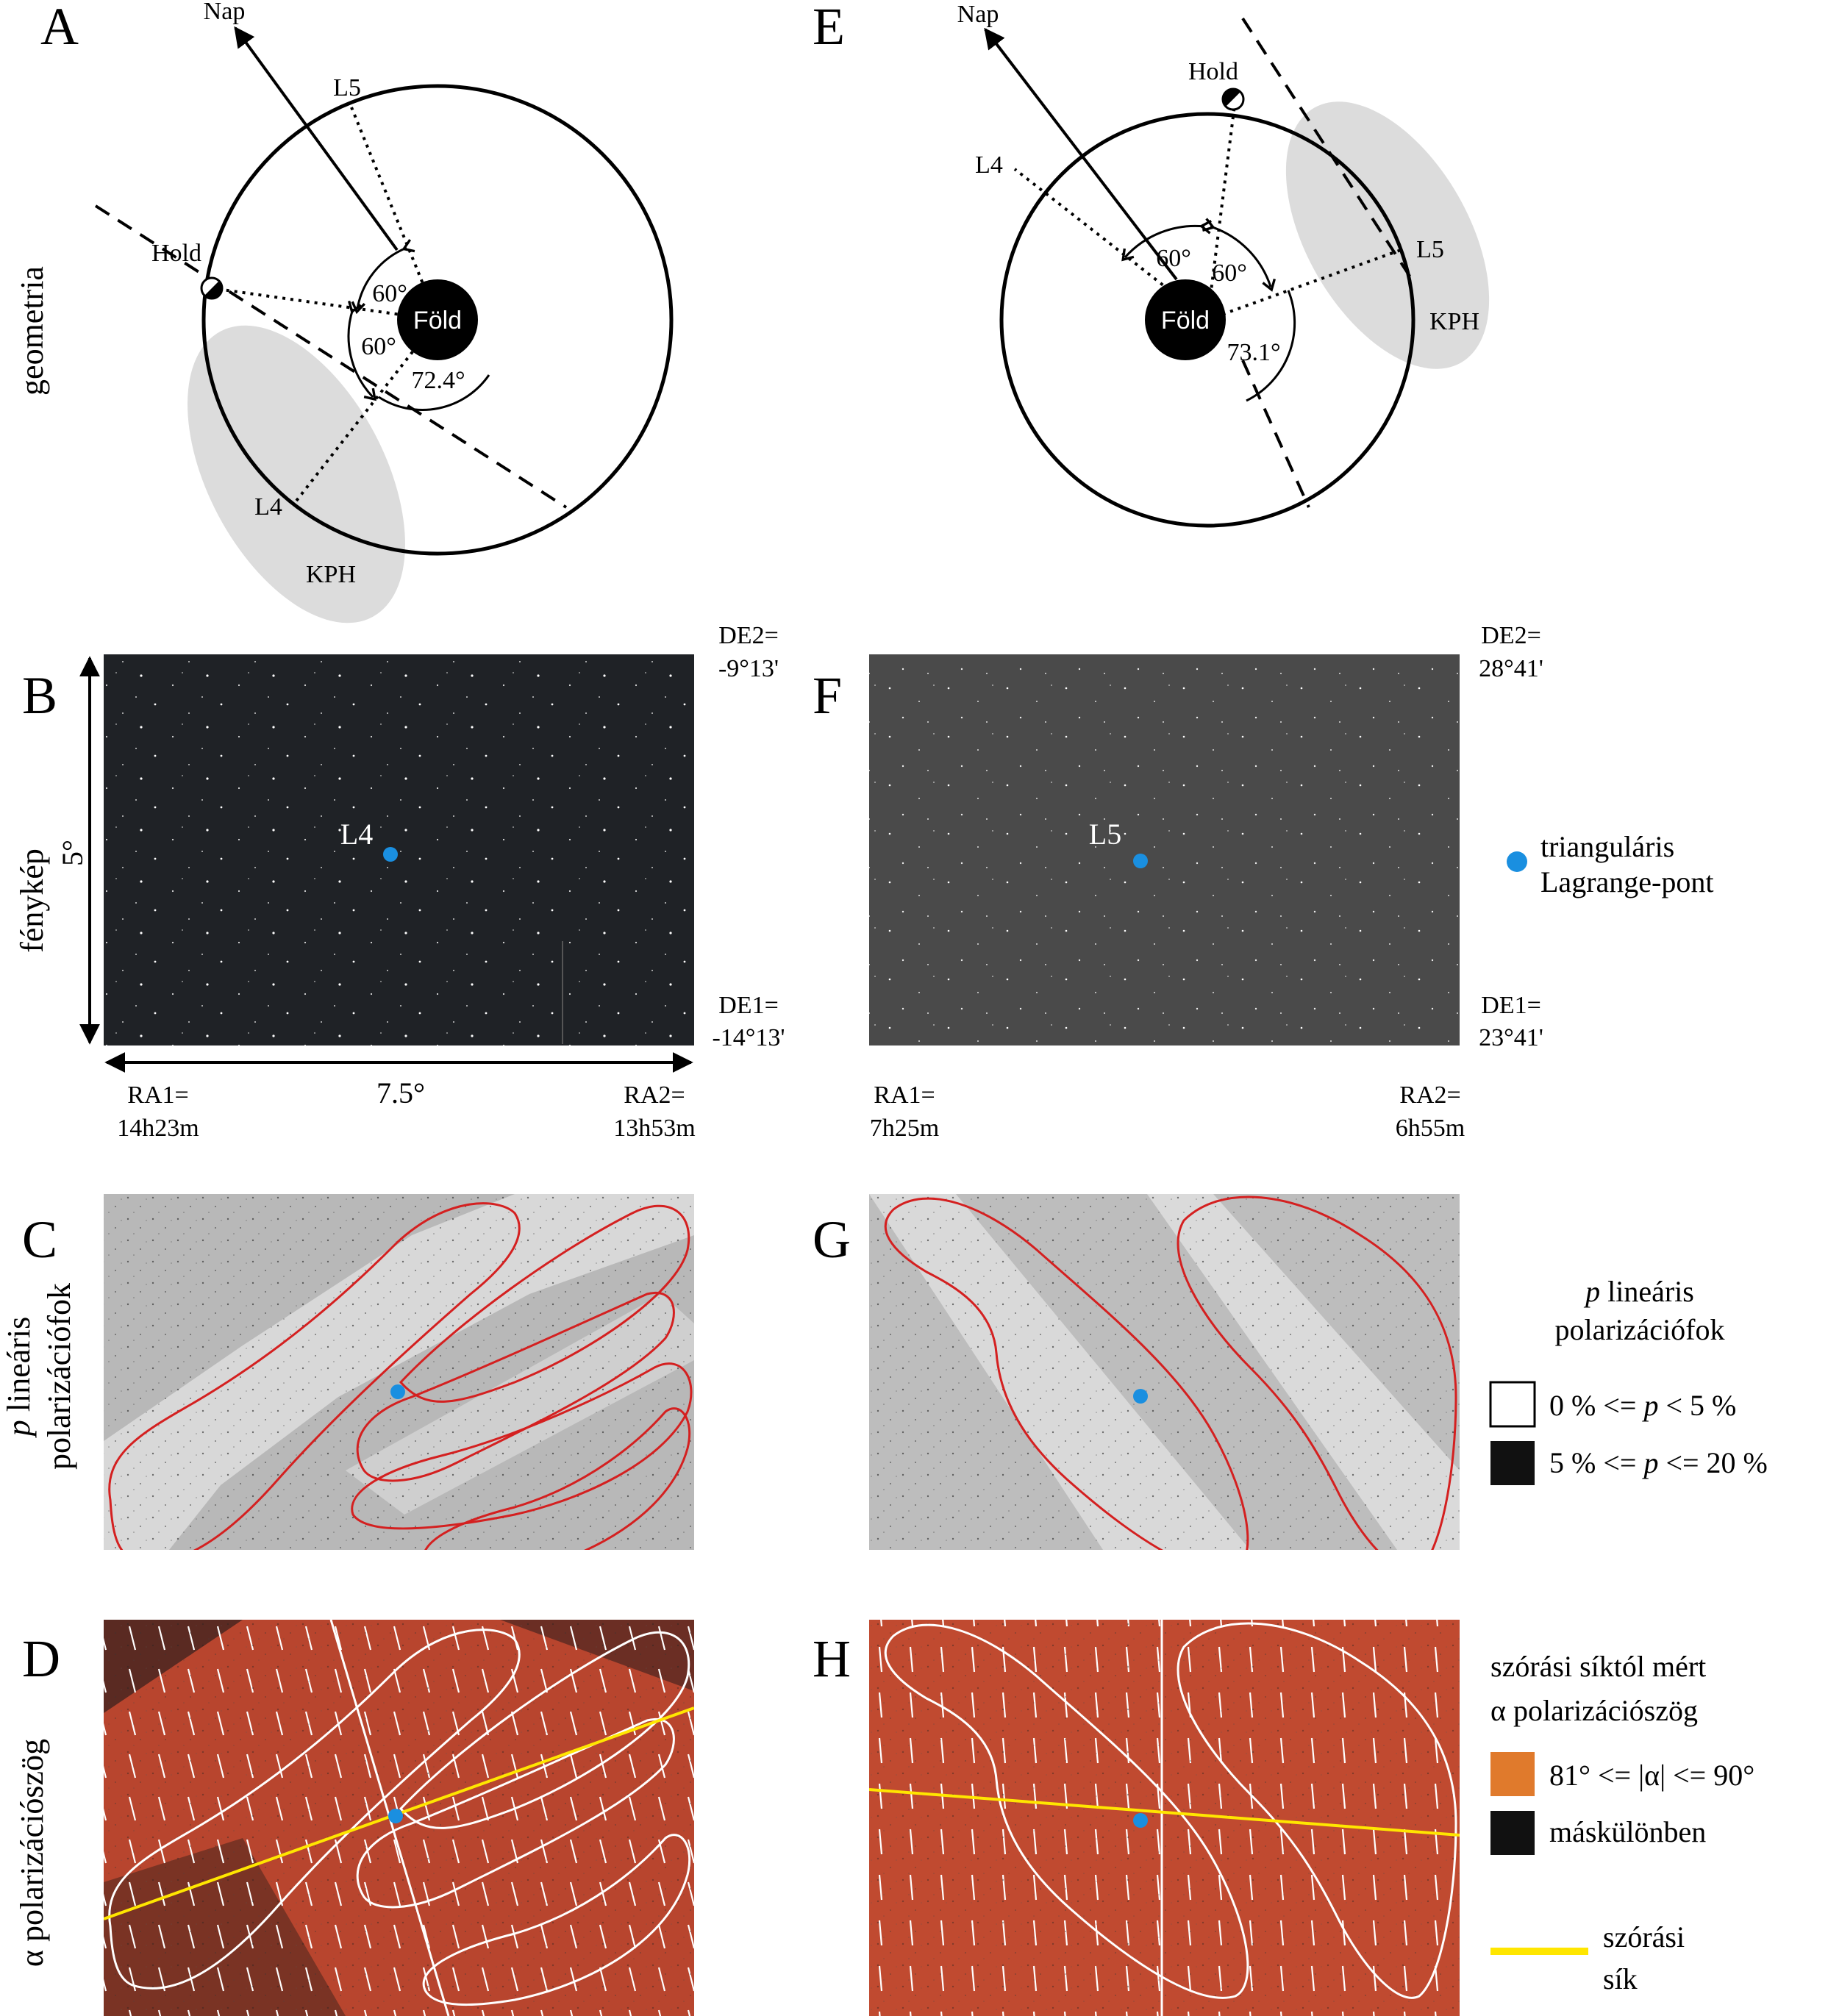 Image resolution: width=1828 pixels, height=2016 pixels. Describe the element at coordinates (1066, 1373) in the screenshot. I see `contour-left-lobe` at that location.